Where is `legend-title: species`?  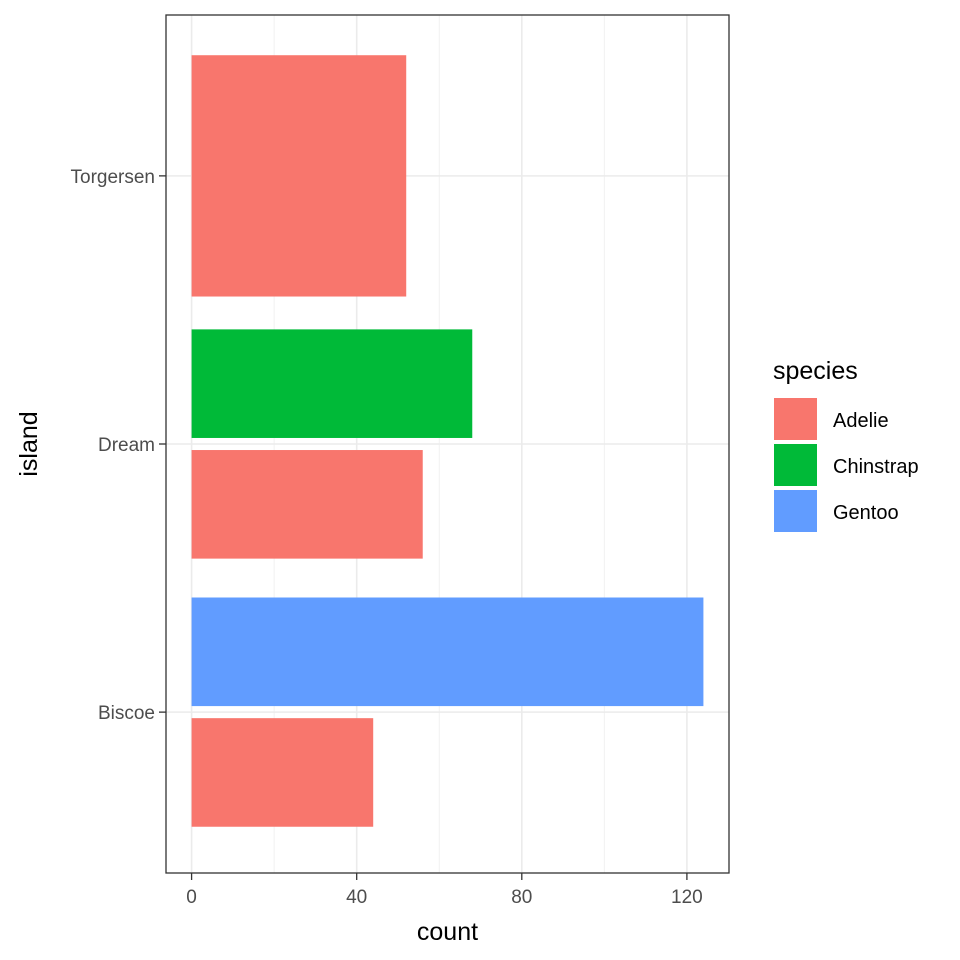 legend-title: species is located at coordinates (815, 371).